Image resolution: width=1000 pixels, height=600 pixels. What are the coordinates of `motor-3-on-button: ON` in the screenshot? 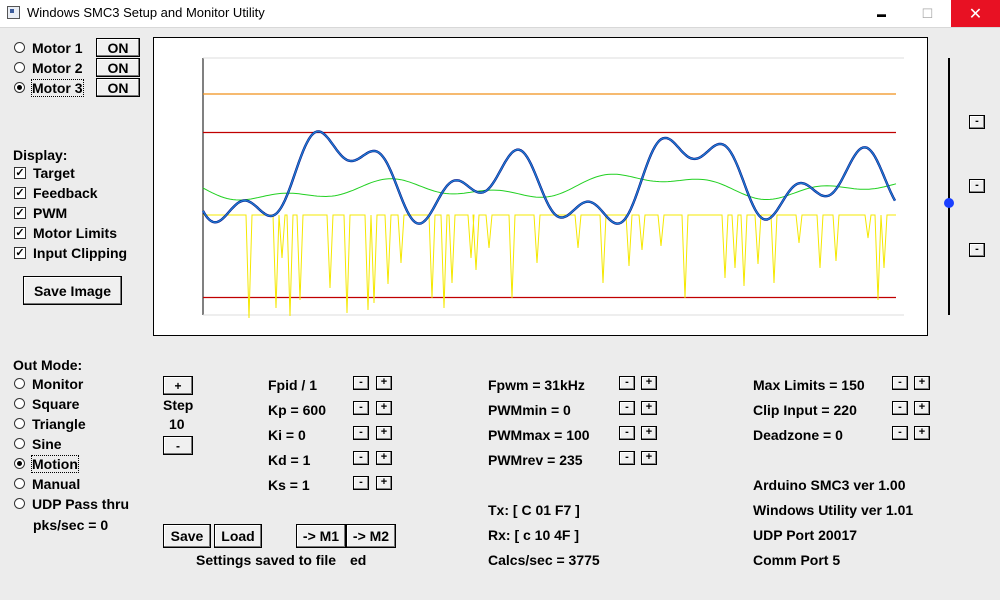 It's located at (118, 87).